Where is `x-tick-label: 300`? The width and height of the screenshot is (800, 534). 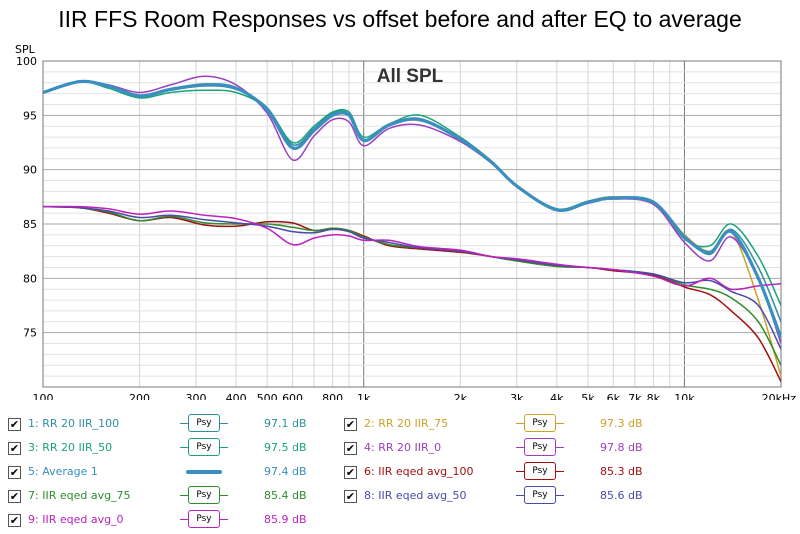
x-tick-label: 300 is located at coordinates (196, 396).